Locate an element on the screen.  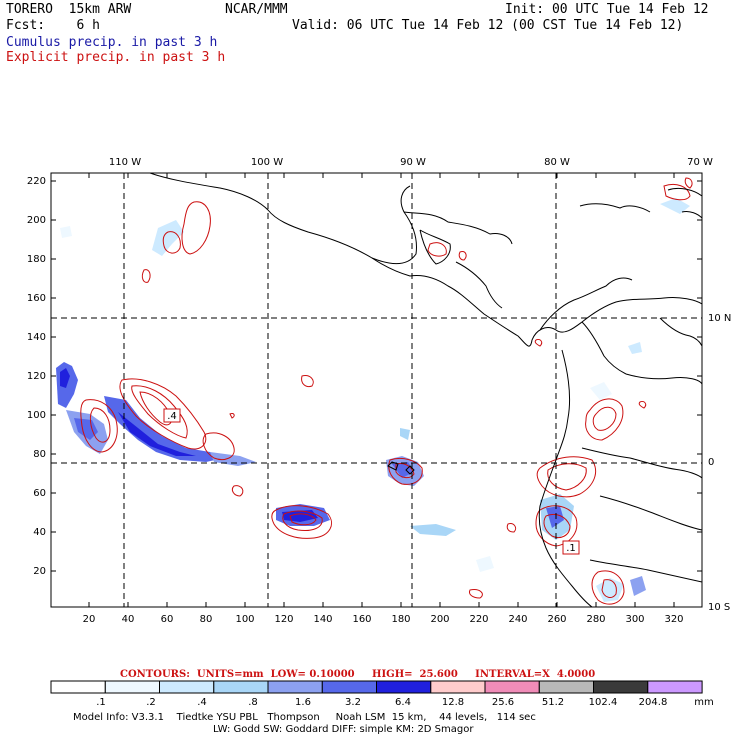
colorbar is located at coordinates (376, 687).